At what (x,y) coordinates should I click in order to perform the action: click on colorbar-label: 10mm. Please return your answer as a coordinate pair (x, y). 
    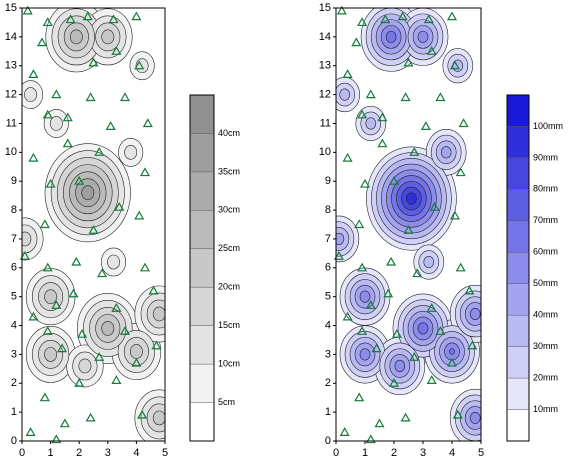
    Looking at the image, I should click on (545, 409).